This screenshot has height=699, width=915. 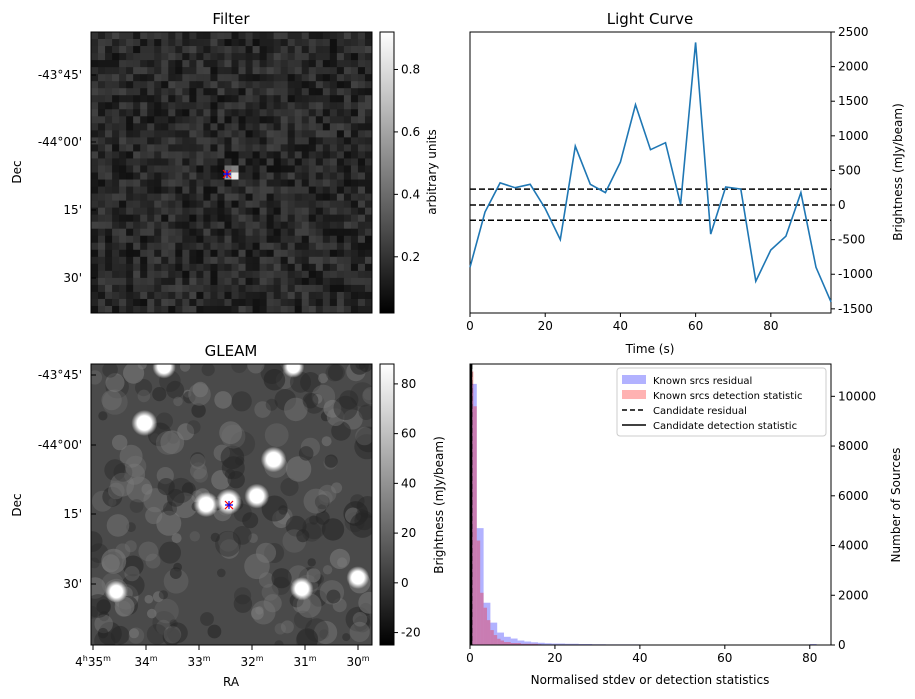 What do you see at coordinates (231, 504) in the screenshot?
I see `gleam-frame` at bounding box center [231, 504].